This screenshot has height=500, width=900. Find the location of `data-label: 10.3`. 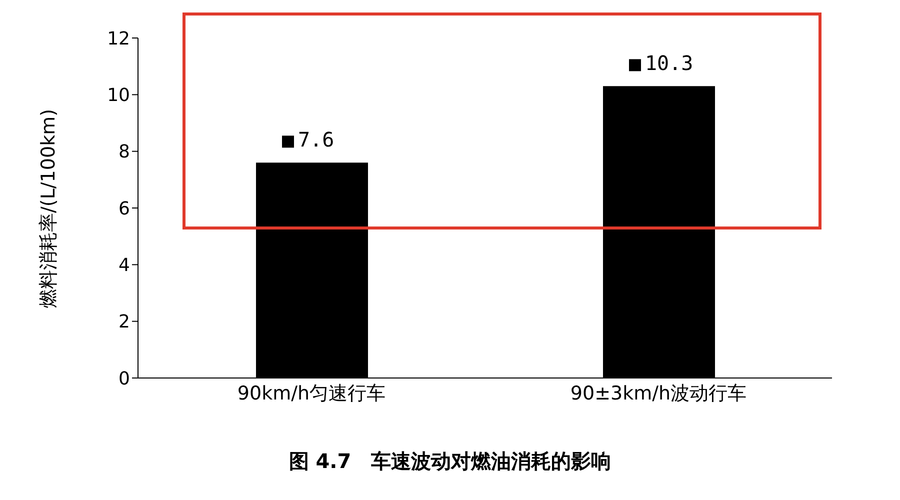

data-label: 10.3 is located at coordinates (669, 63).